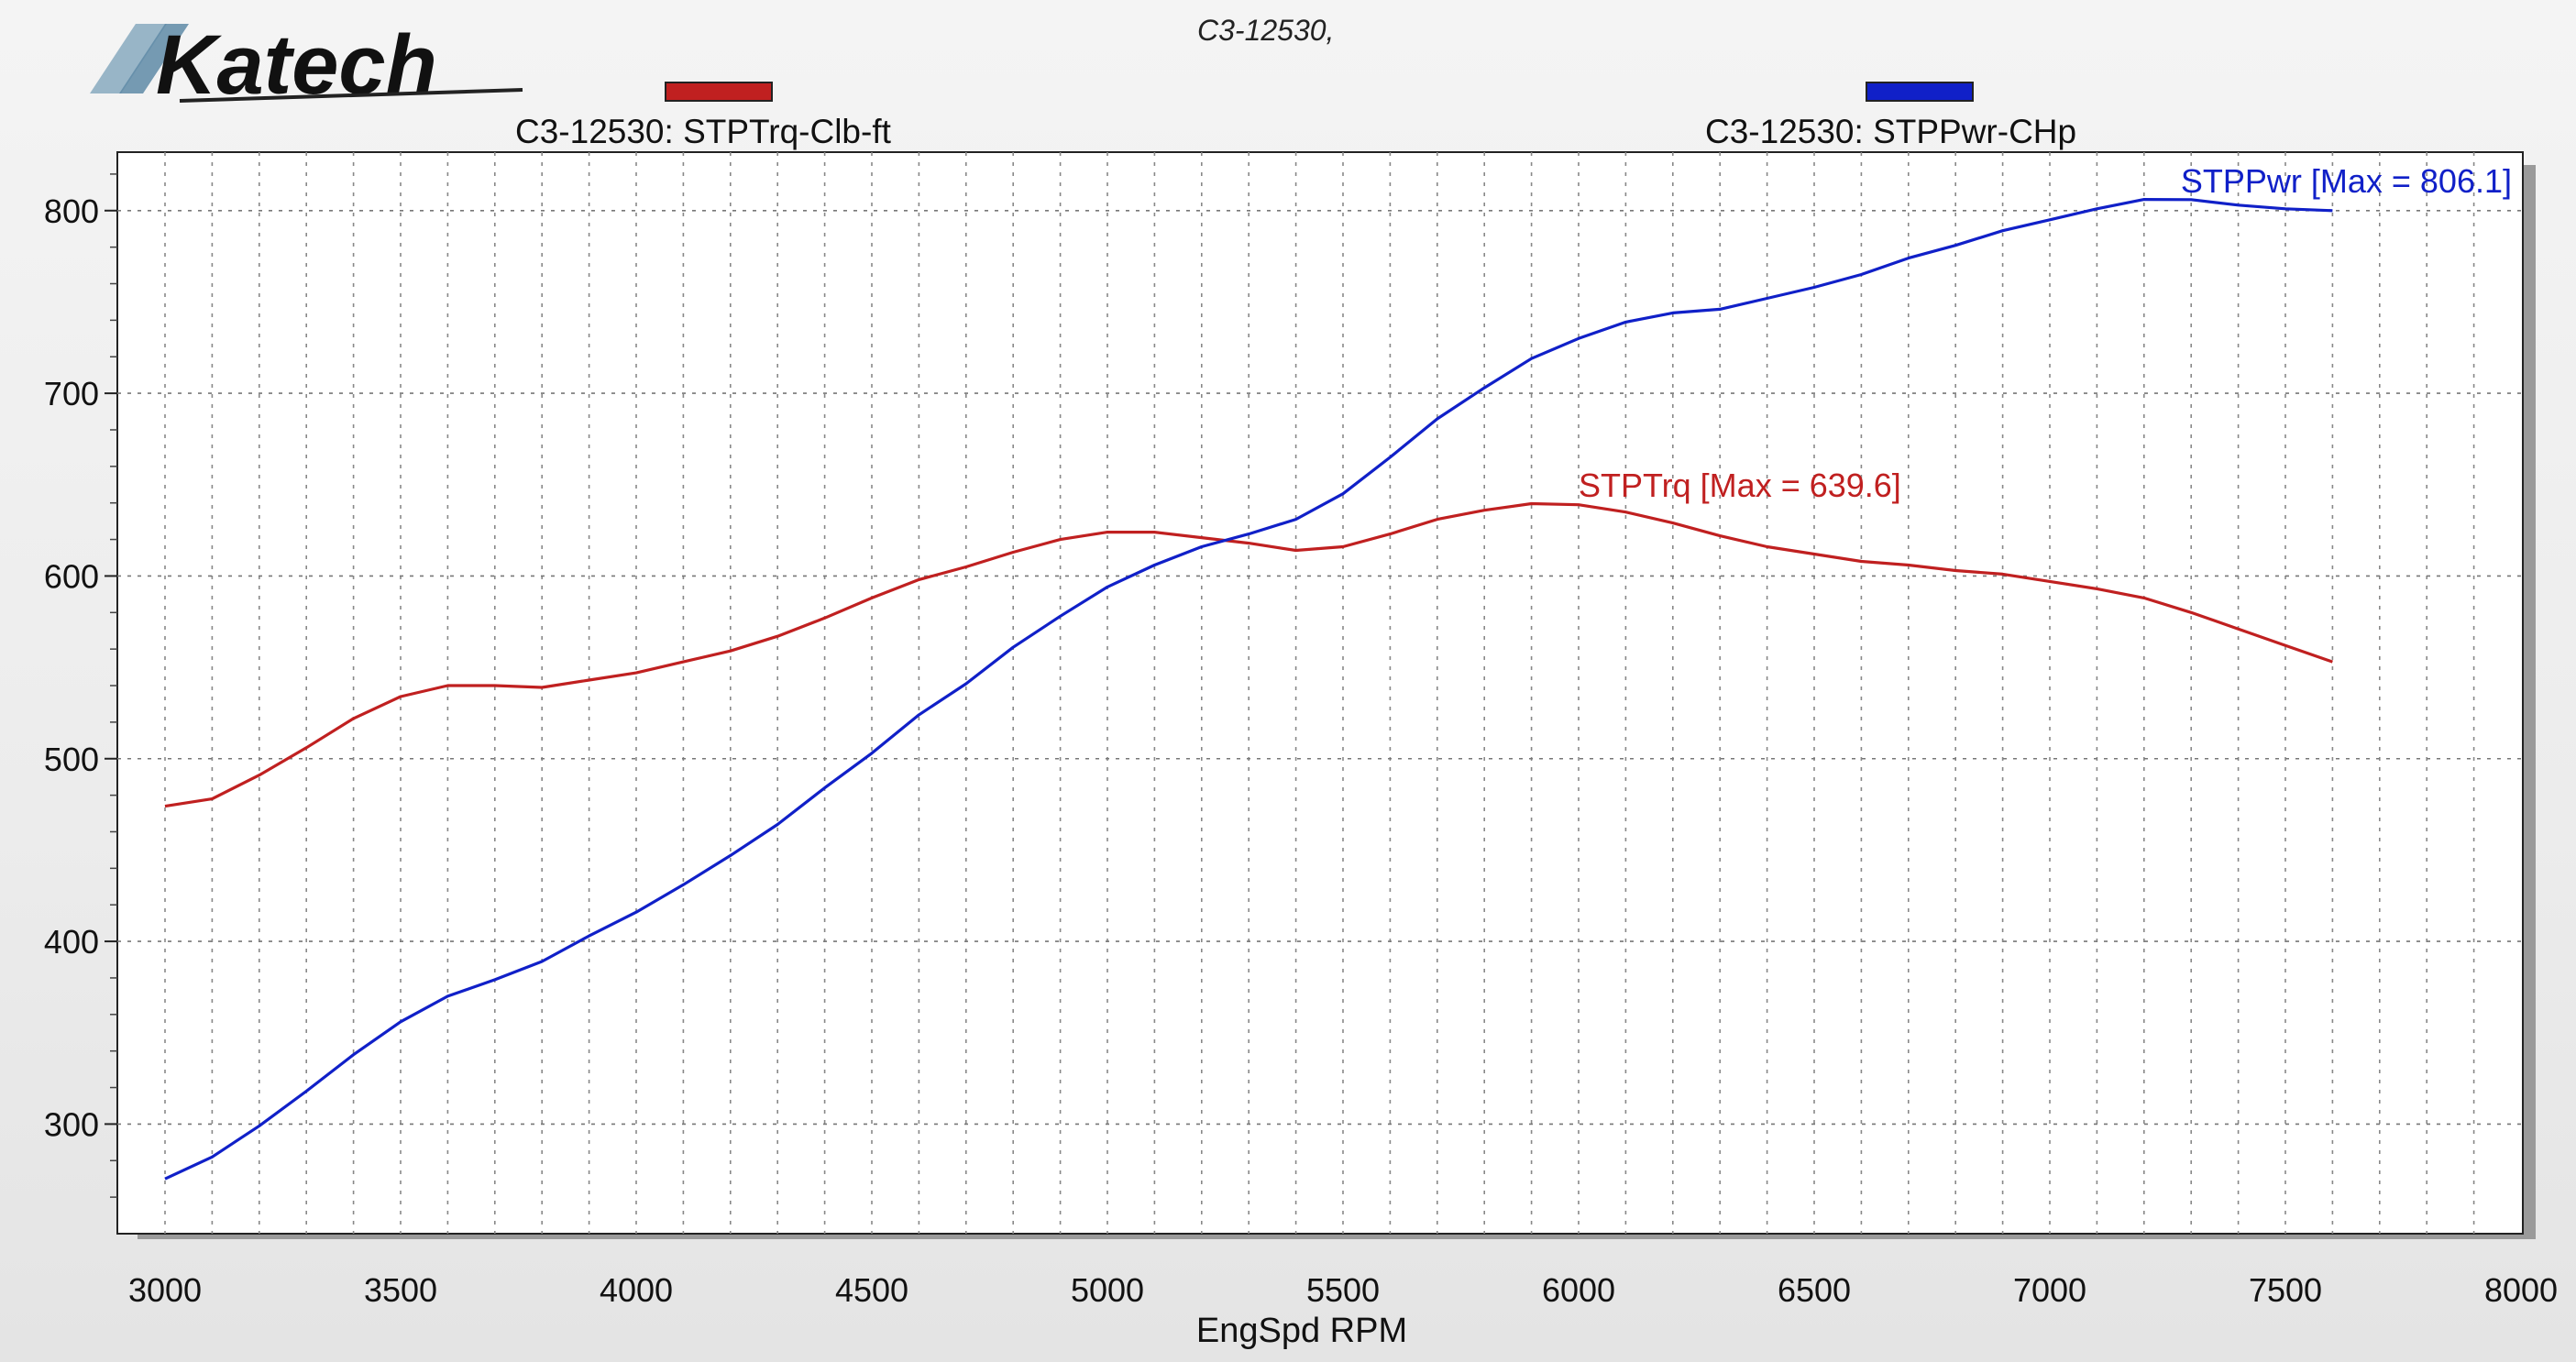  Describe the element at coordinates (1301, 1331) in the screenshot. I see `x-axis-title: EngSpd RPM` at that location.